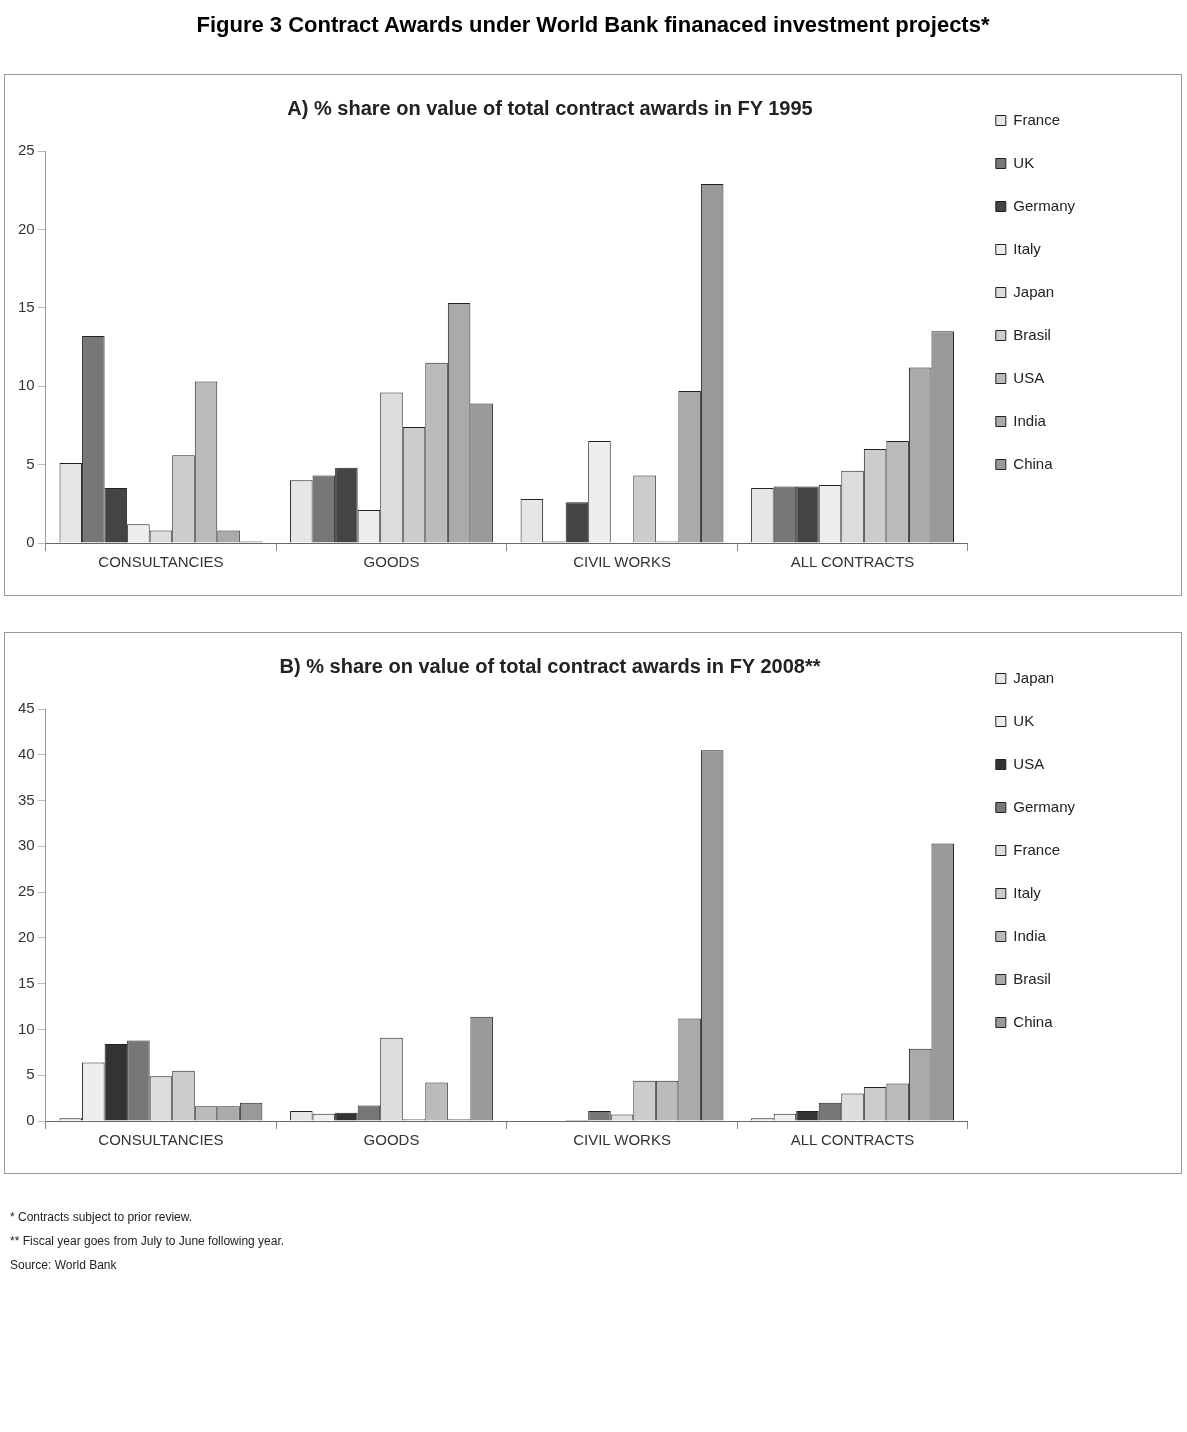 This screenshot has height=1432, width=1187. What do you see at coordinates (102, 1217) in the screenshot?
I see `text: * Contracts subject to prior review.` at bounding box center [102, 1217].